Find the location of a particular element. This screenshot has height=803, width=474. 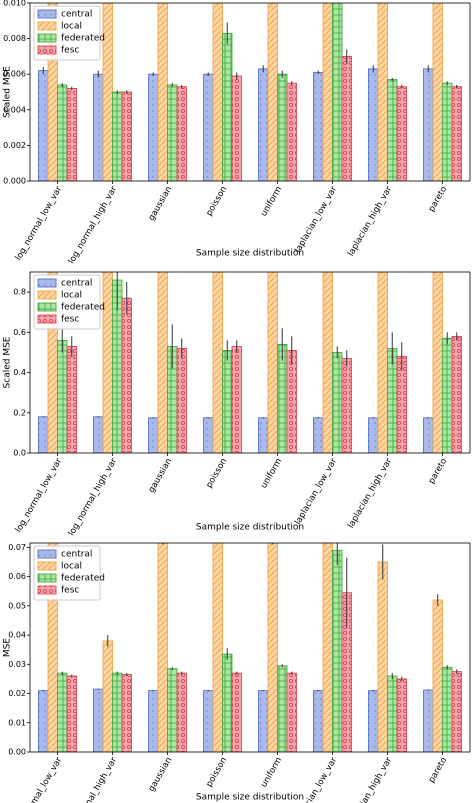

legend-label: fesc is located at coordinates (70, 320).